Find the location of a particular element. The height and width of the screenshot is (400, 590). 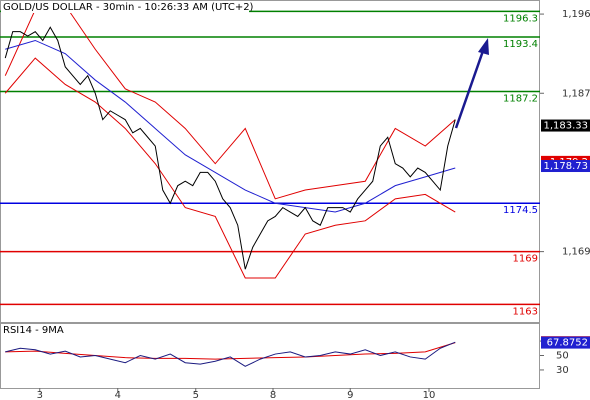

x-tick-label: 5 is located at coordinates (196, 395).